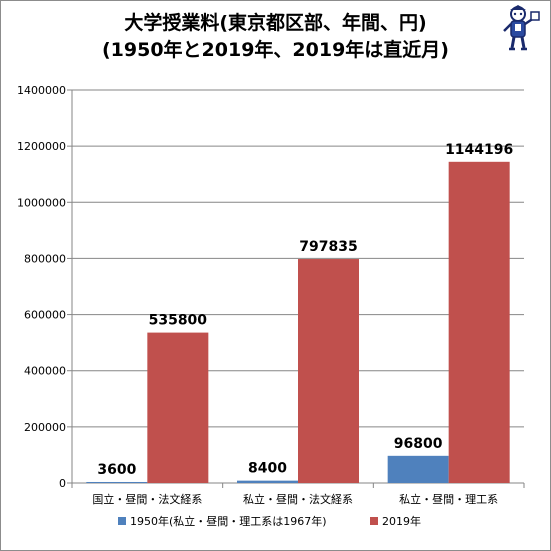  I want to click on data-label: 1144196, so click(479, 150).